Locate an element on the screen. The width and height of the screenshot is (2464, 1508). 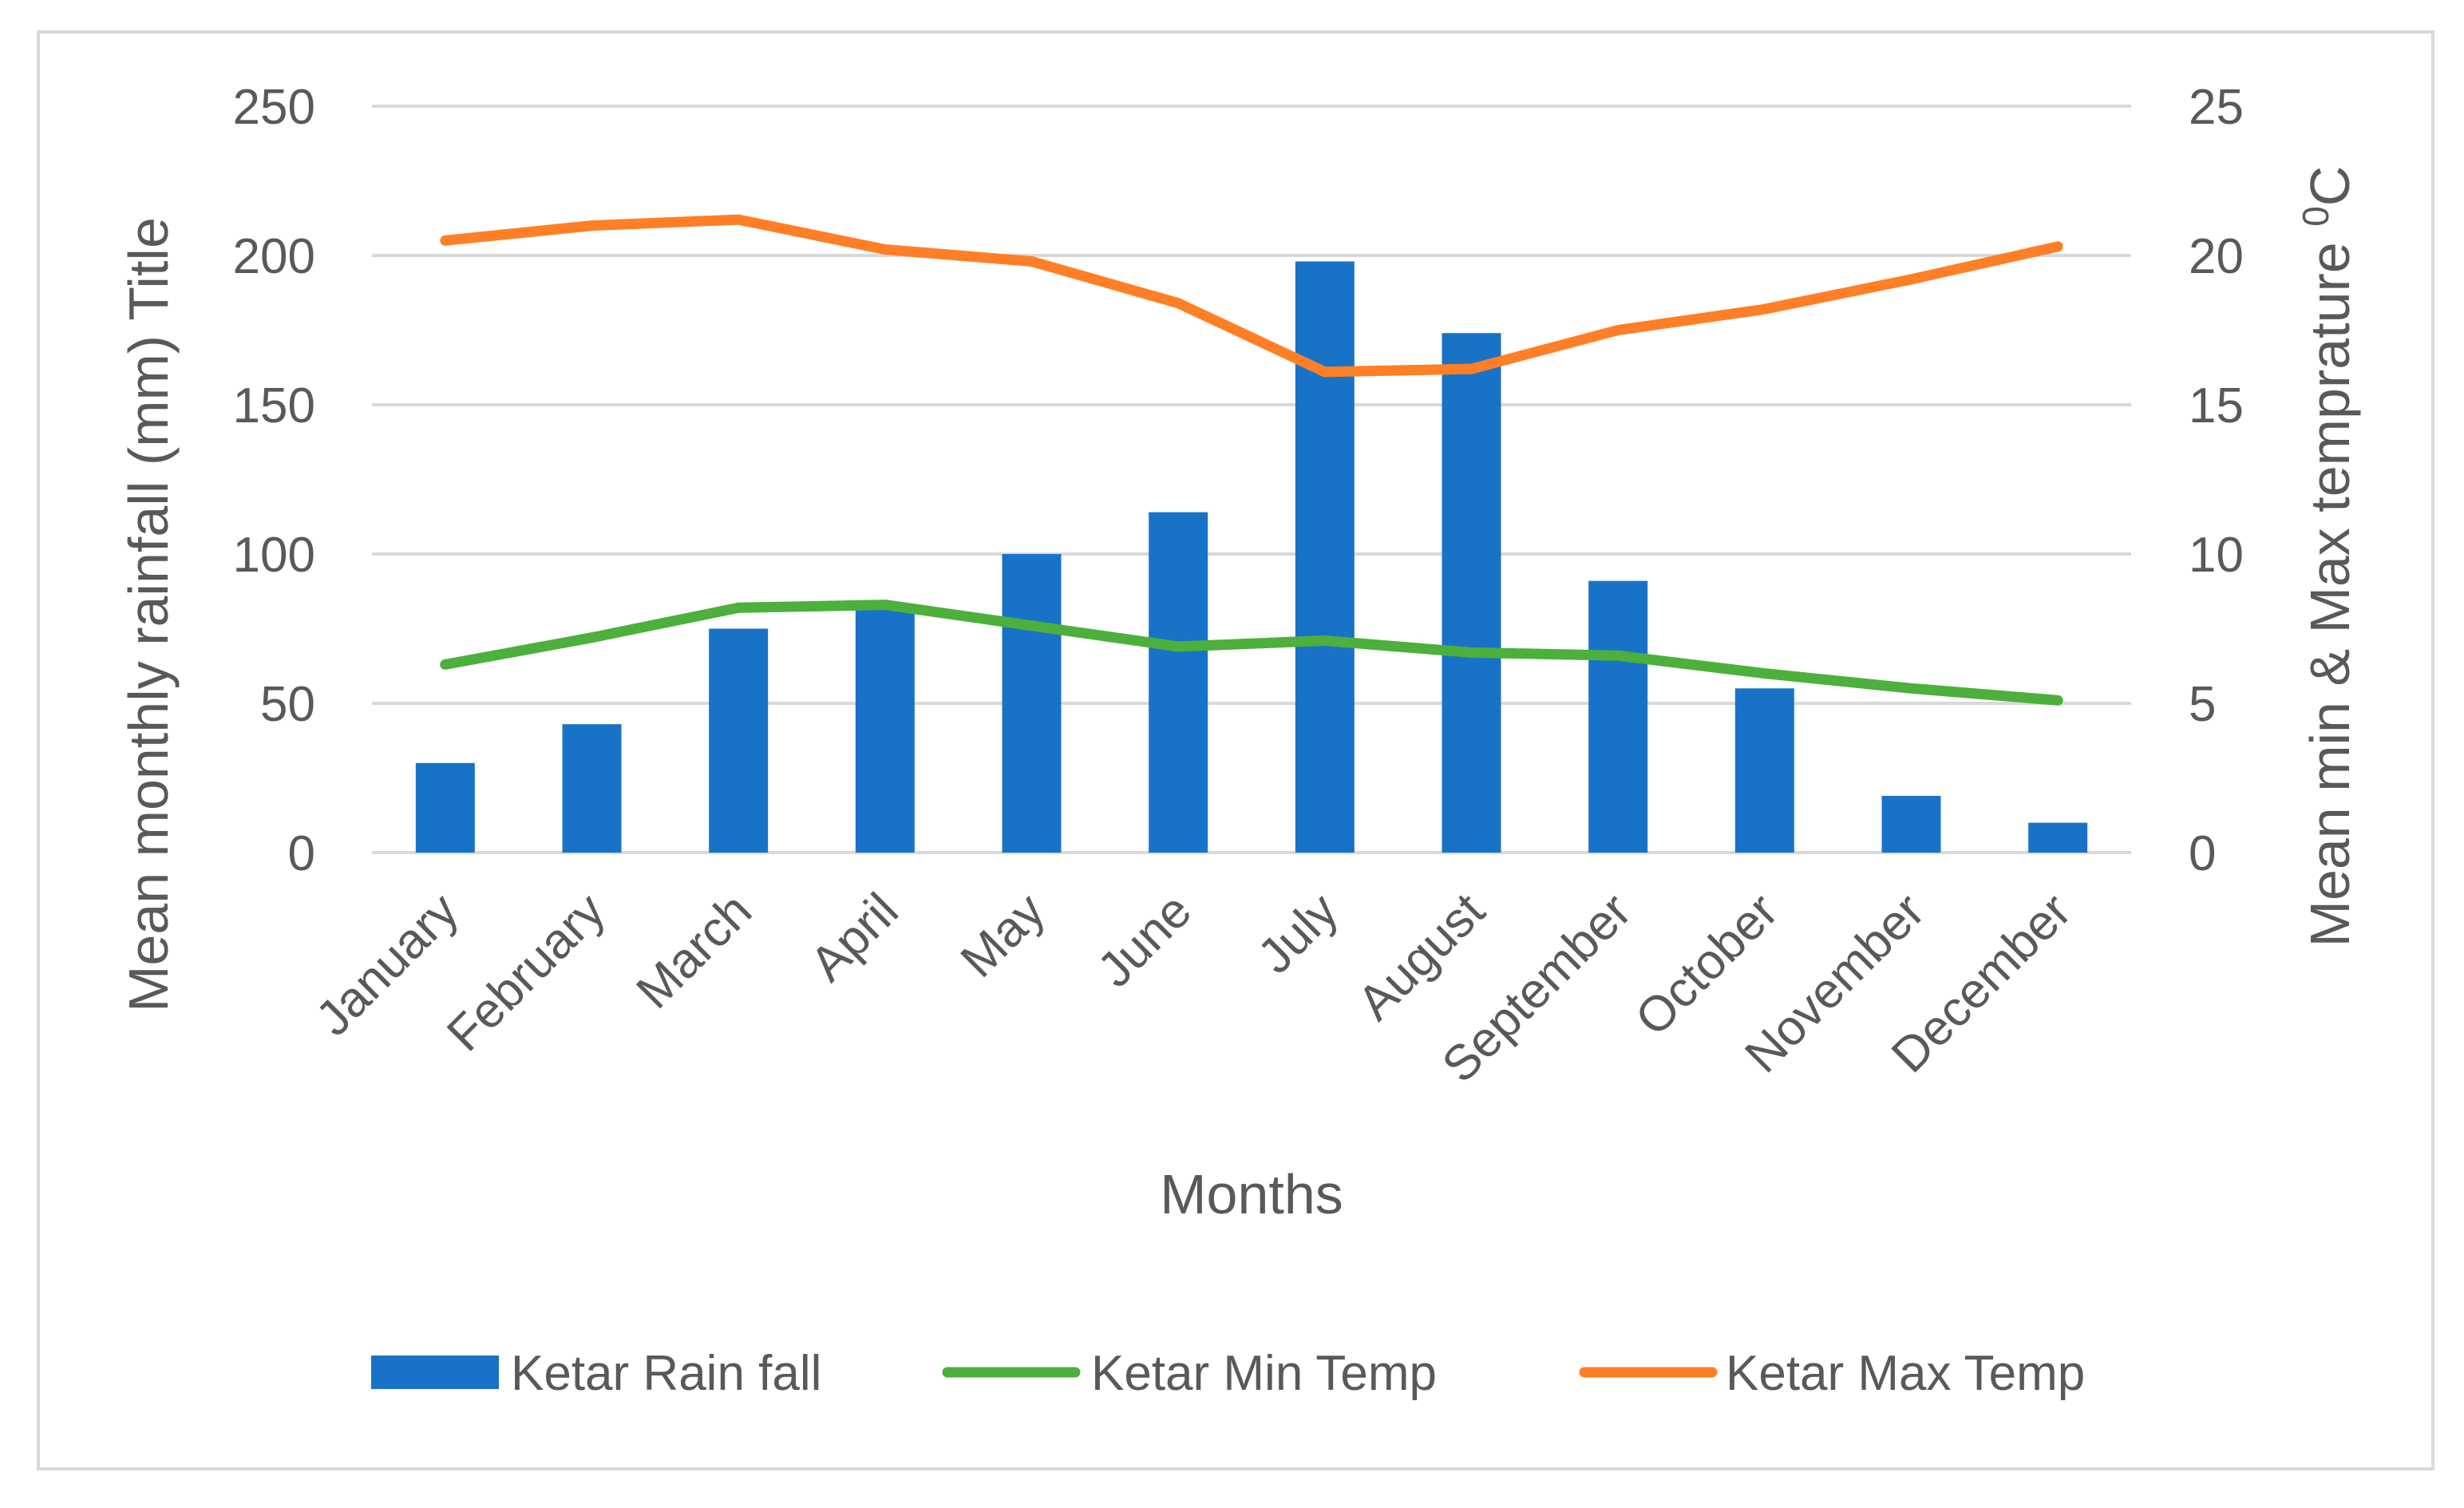
y-left-tick-label: 0 is located at coordinates (302, 853).